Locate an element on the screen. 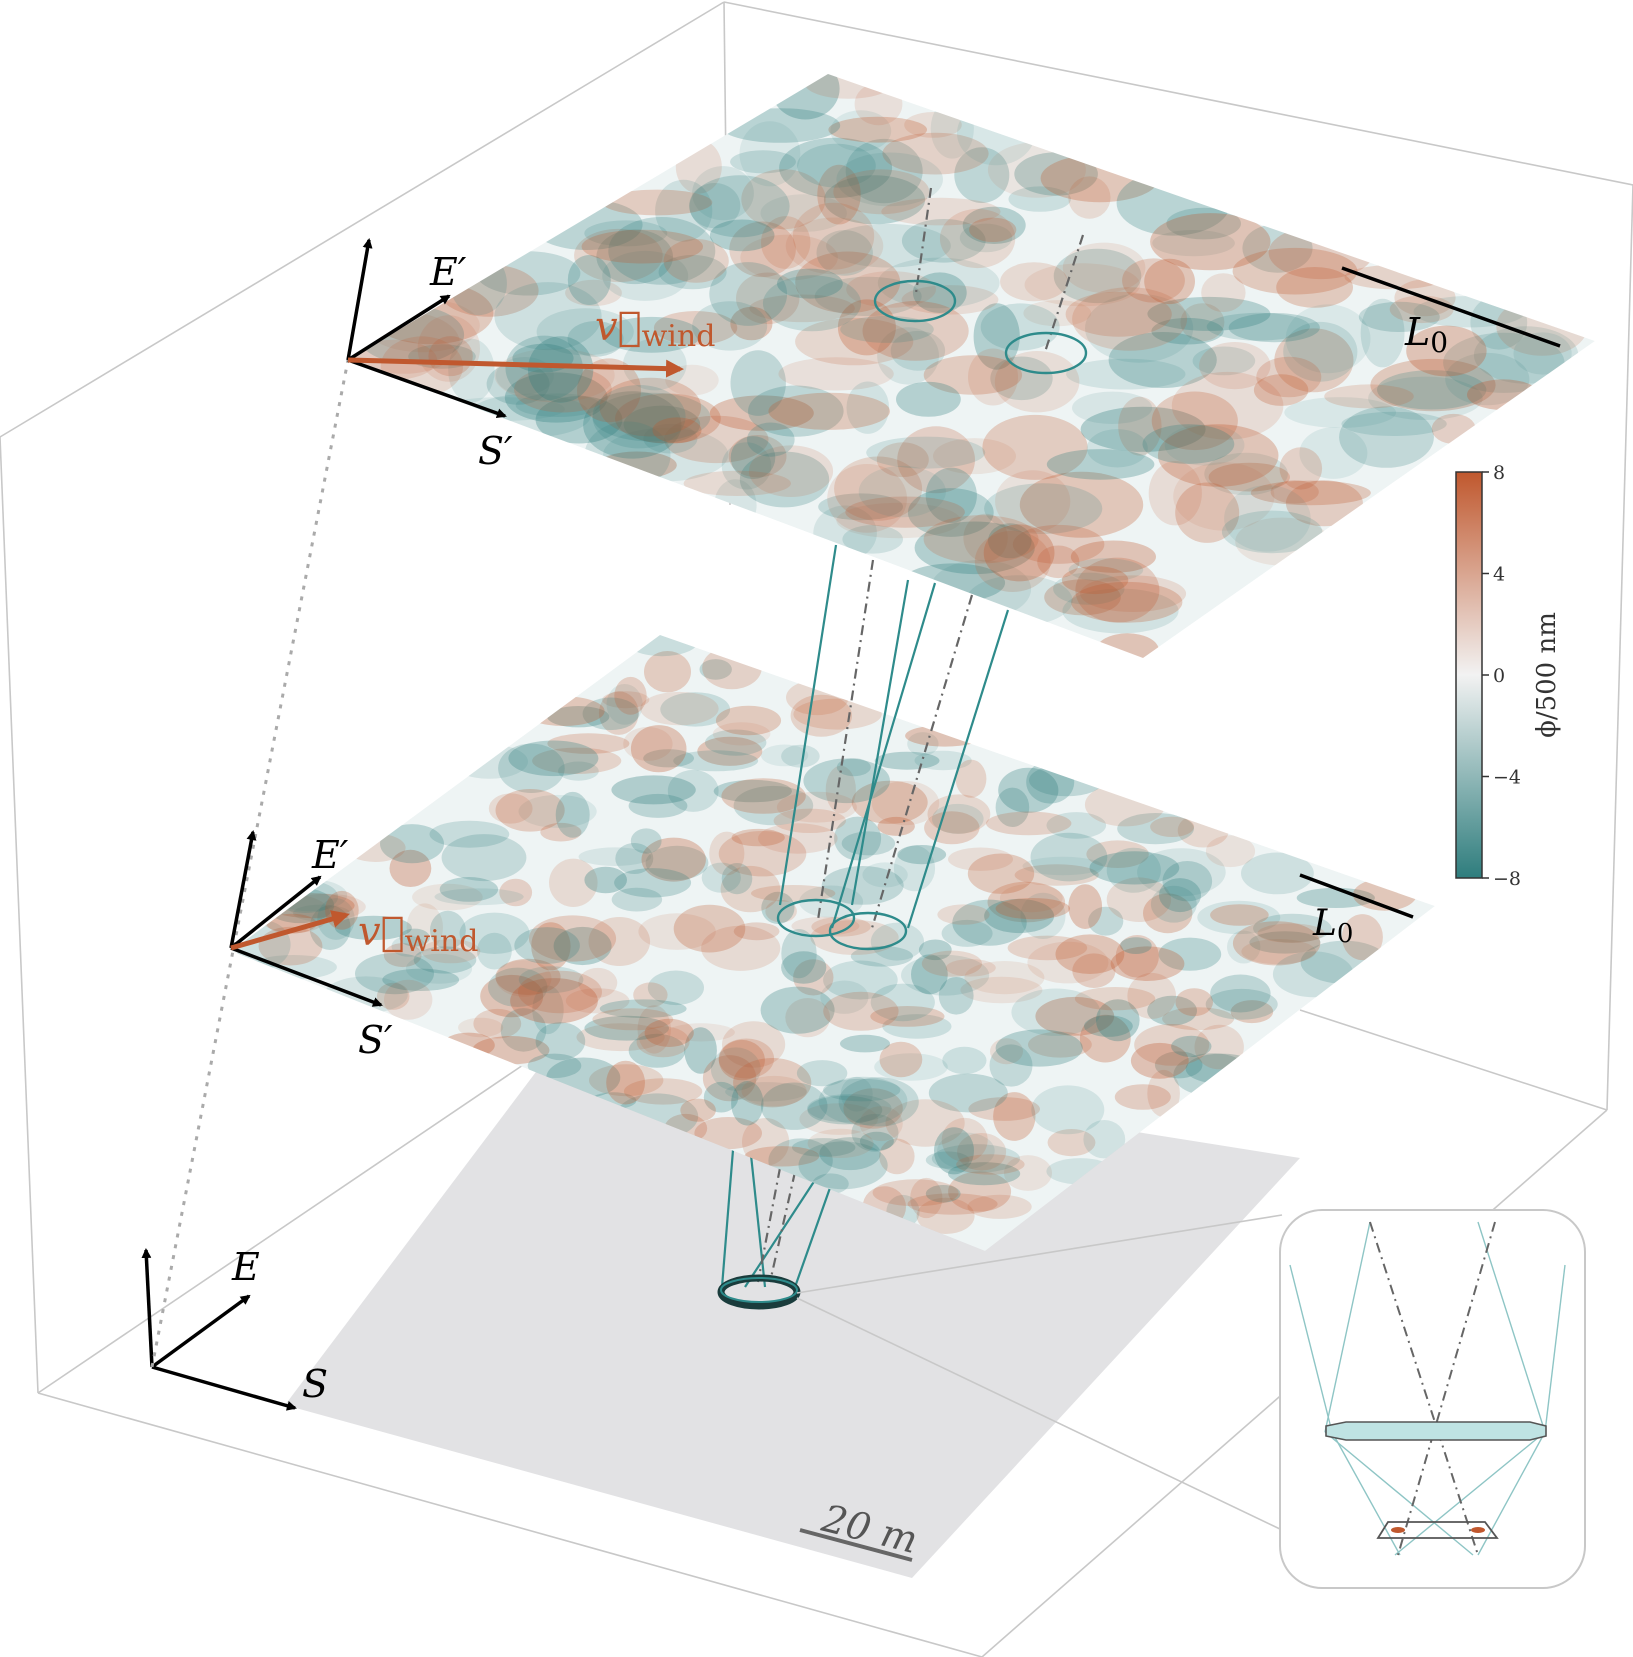 This screenshot has width=1633, height=1657. inset-lens is located at coordinates (1436, 1431).